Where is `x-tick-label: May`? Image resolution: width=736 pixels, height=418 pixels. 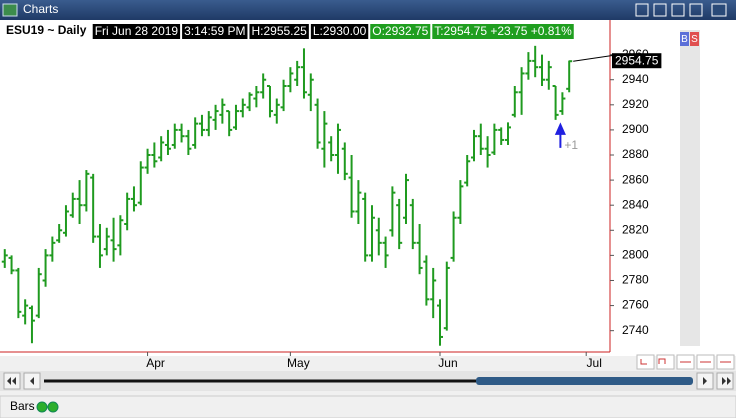 x-tick-label: May is located at coordinates (298, 363).